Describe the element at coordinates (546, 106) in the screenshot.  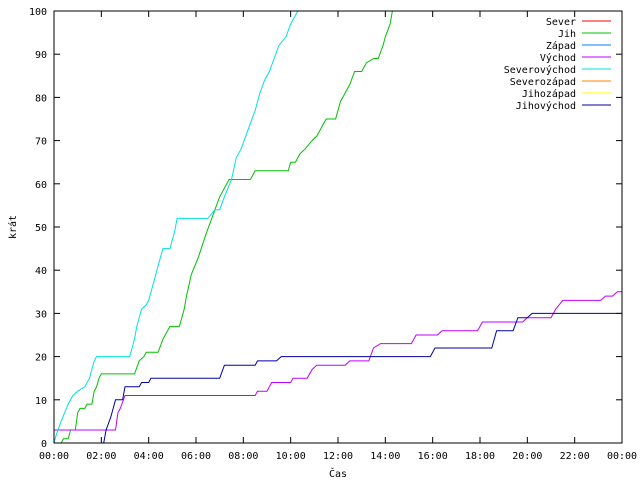
I see `legend-label: Jihovýchod` at that location.